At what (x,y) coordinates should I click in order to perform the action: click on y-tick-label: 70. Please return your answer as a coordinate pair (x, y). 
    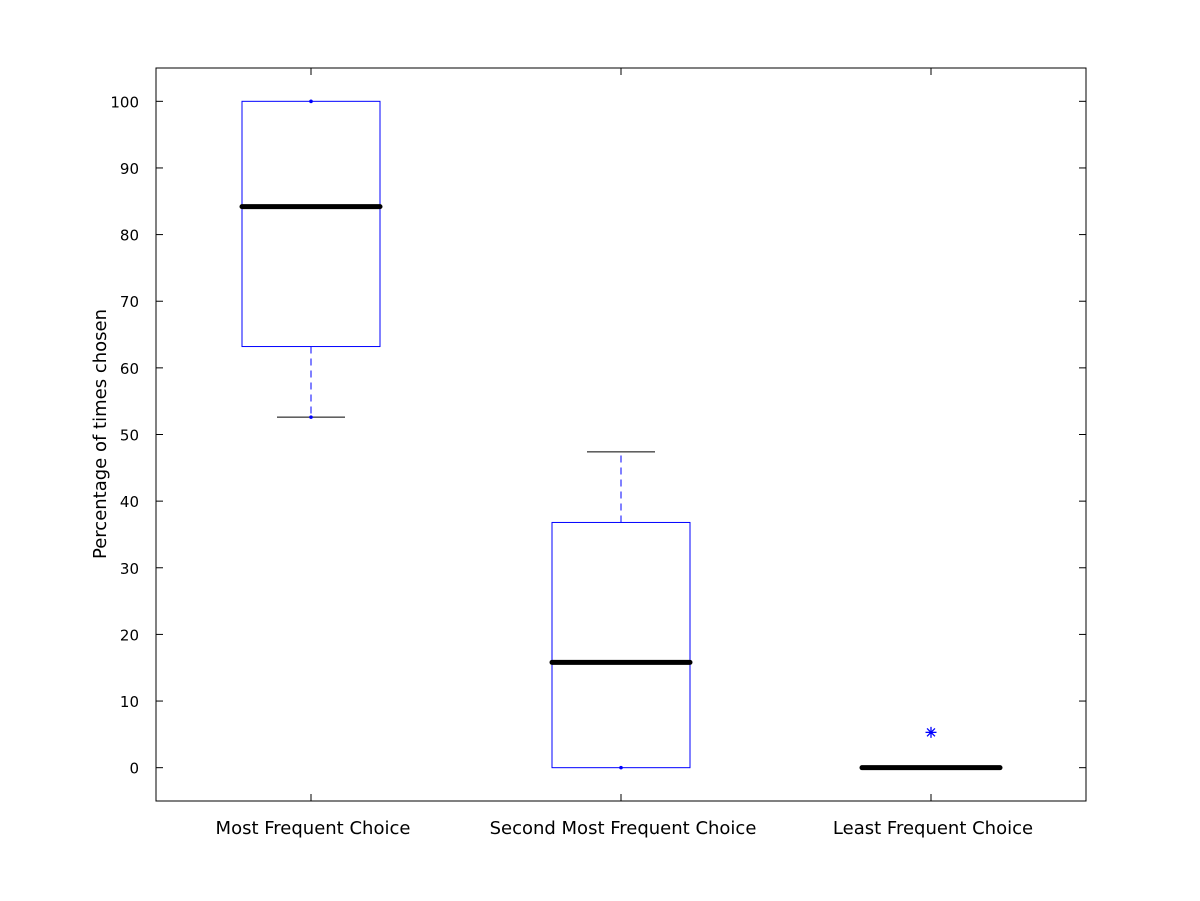
    Looking at the image, I should click on (129, 302).